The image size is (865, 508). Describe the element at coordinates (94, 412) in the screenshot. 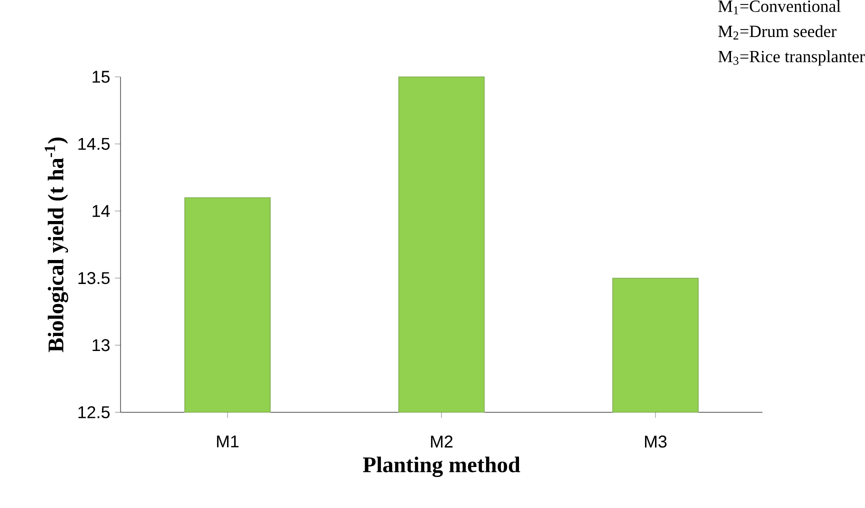

I see `y-tick-label: 12.5` at that location.